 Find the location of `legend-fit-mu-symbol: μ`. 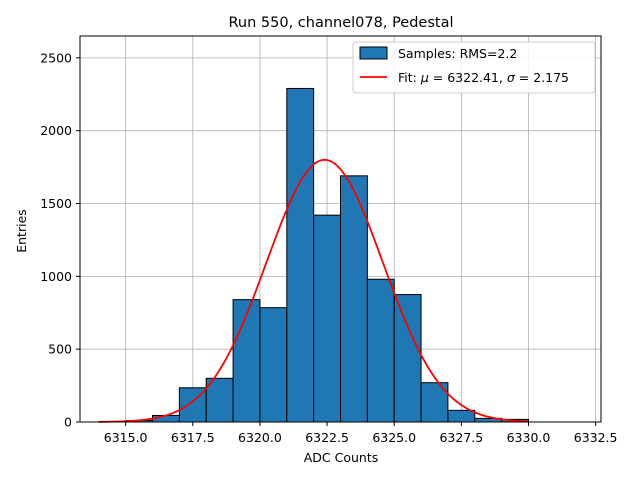

legend-fit-mu-symbol: μ is located at coordinates (424, 77).